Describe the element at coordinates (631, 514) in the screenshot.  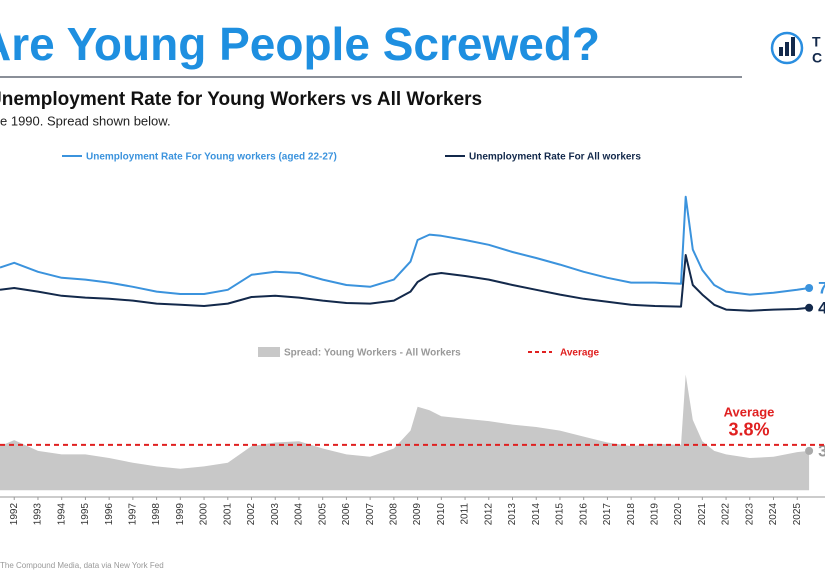
I see `x-tick-label: 2018` at that location.